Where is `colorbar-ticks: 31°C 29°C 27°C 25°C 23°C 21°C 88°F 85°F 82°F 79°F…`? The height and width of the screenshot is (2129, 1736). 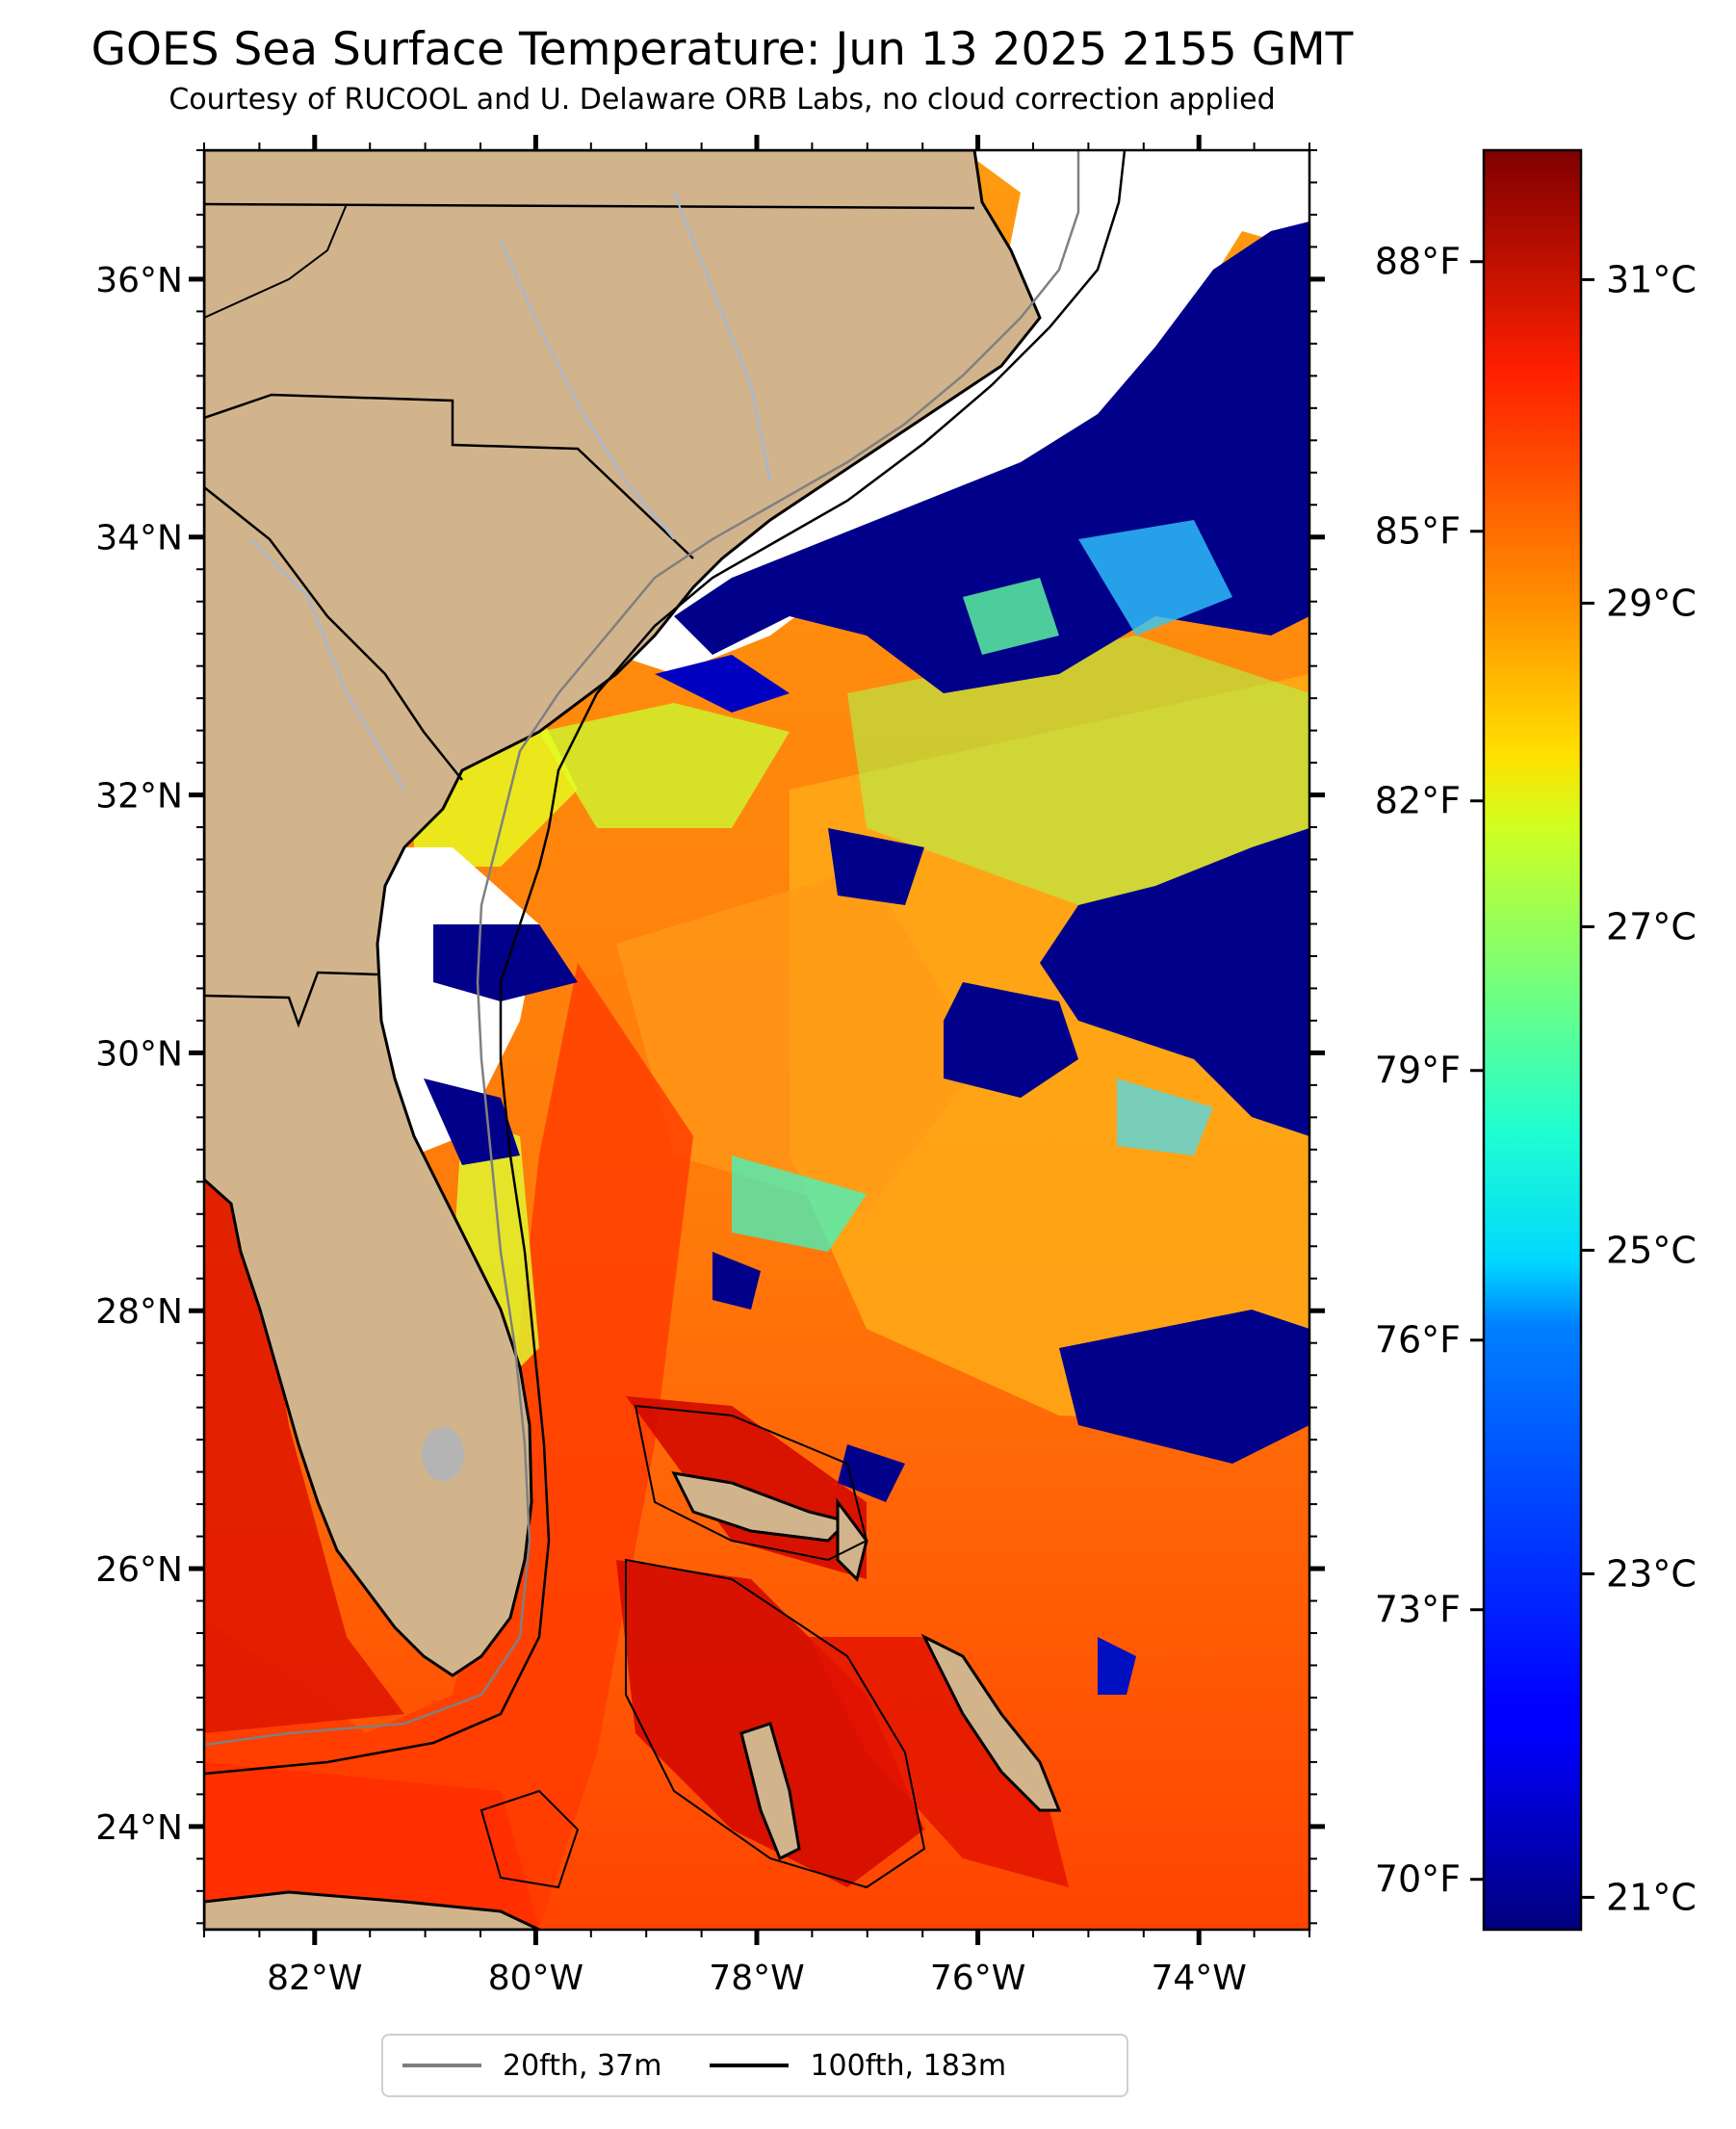
colorbar-ticks: 31°C 29°C 27°C 25°C 23°C 21°C 88°F 85°F 82°F 79°F… is located at coordinates (1536, 1080).